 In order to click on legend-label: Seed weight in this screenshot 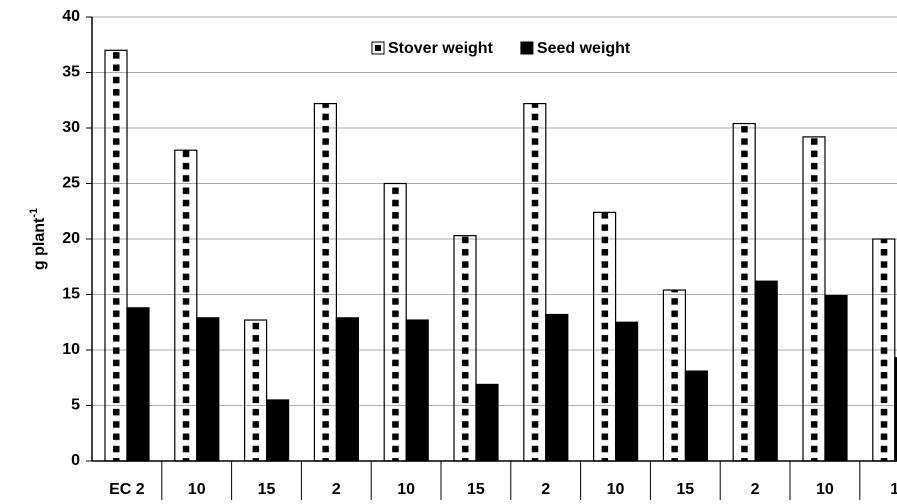, I will do `click(584, 48)`.